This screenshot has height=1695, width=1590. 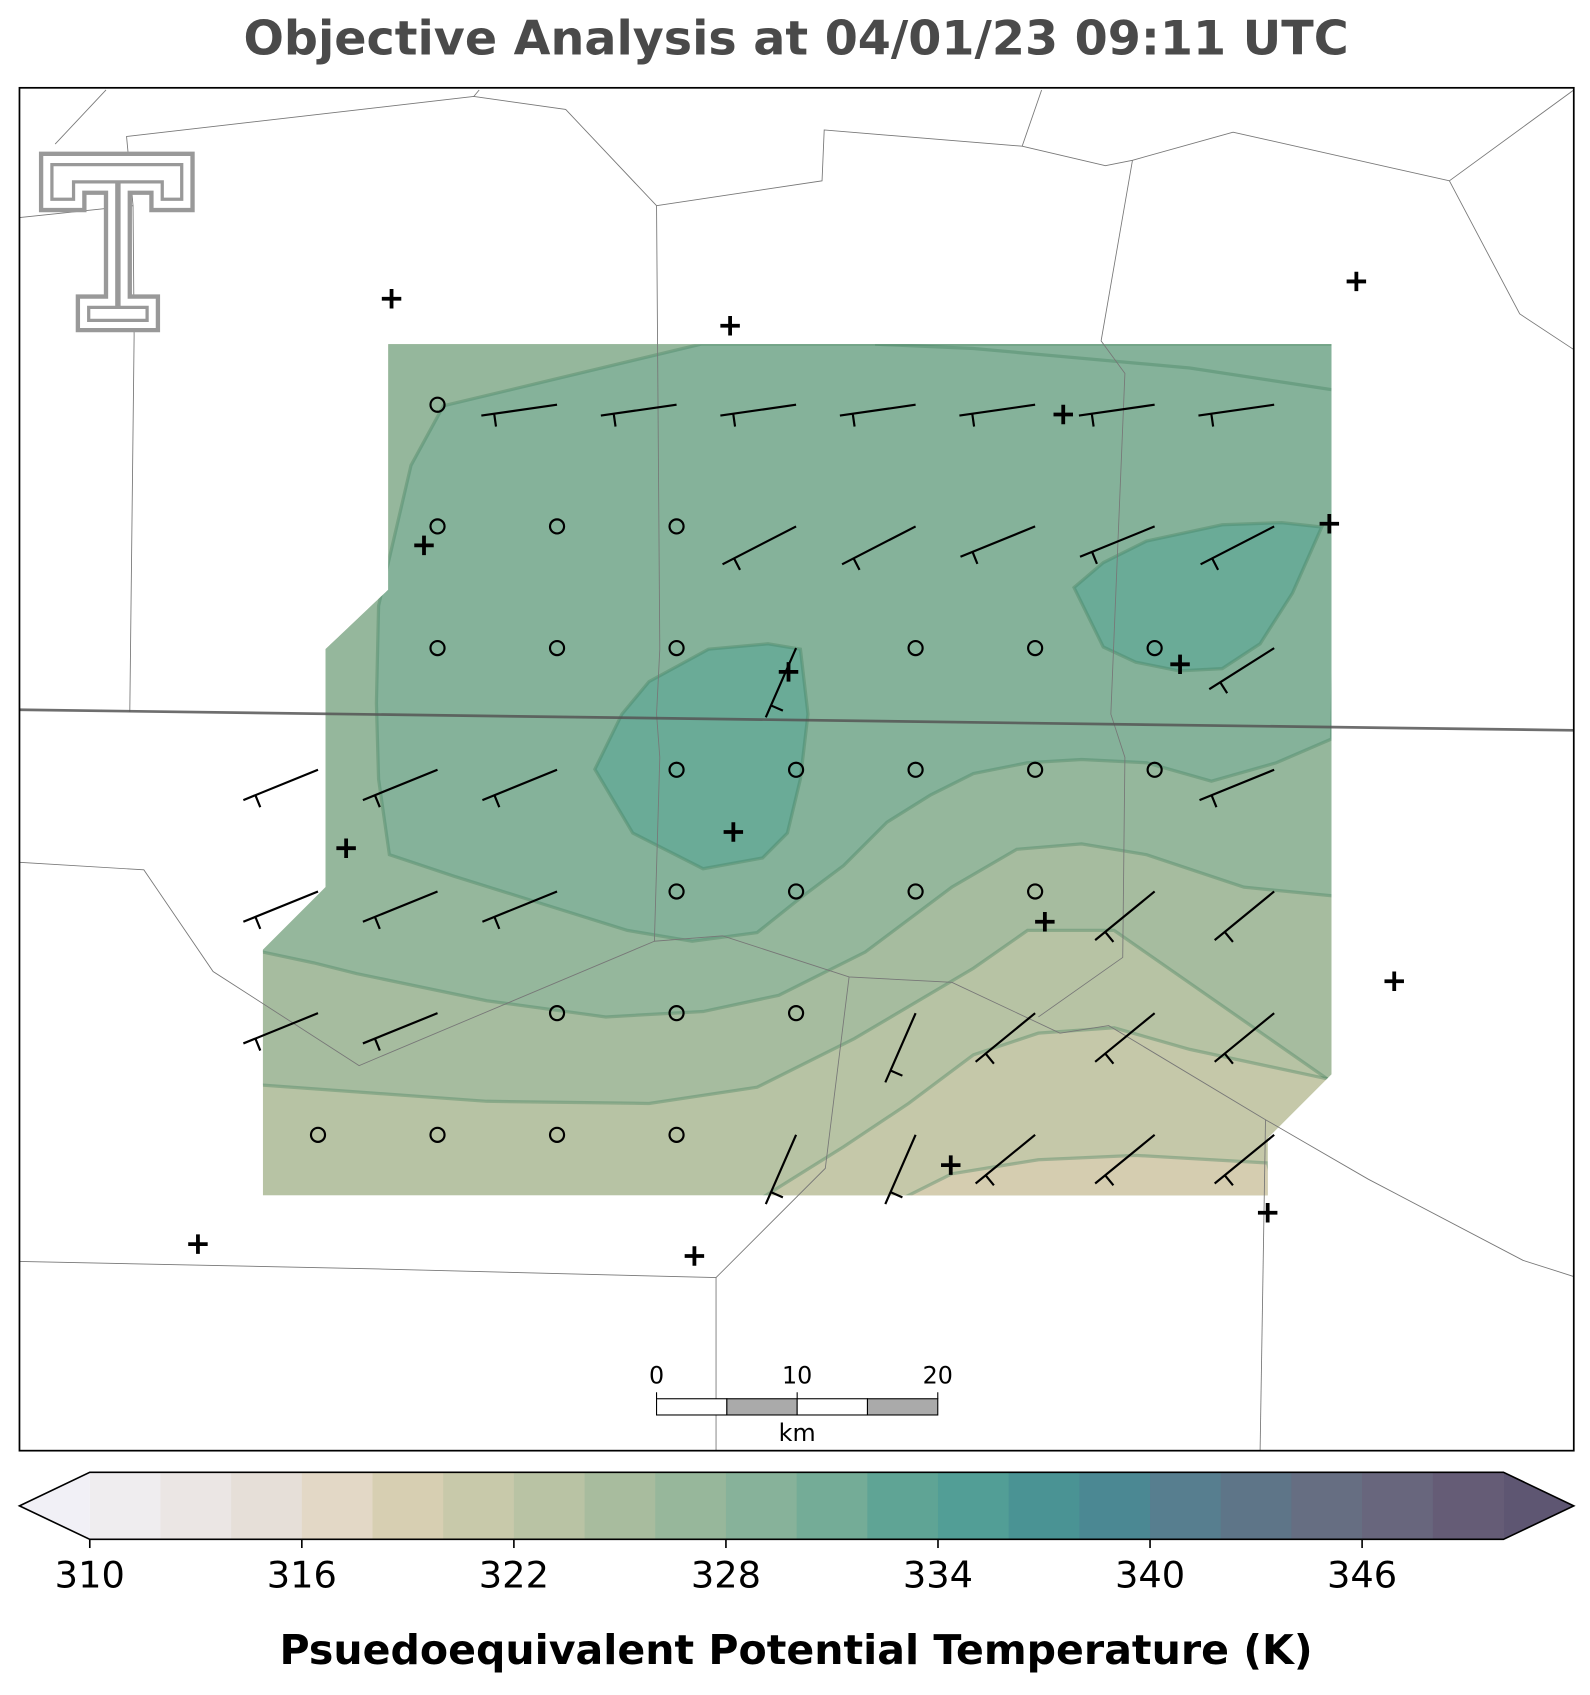 I want to click on colorbar-tick-label: 316, so click(x=302, y=1575).